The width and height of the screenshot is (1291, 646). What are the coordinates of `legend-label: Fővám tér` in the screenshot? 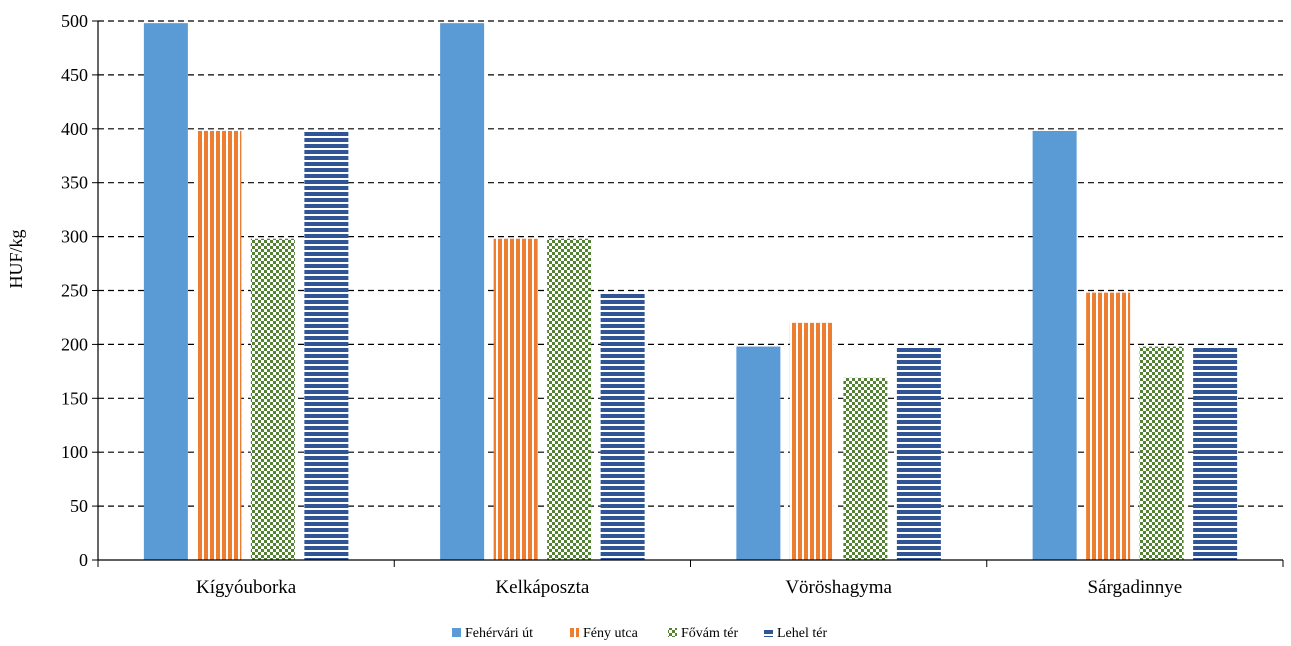 It's located at (709, 633).